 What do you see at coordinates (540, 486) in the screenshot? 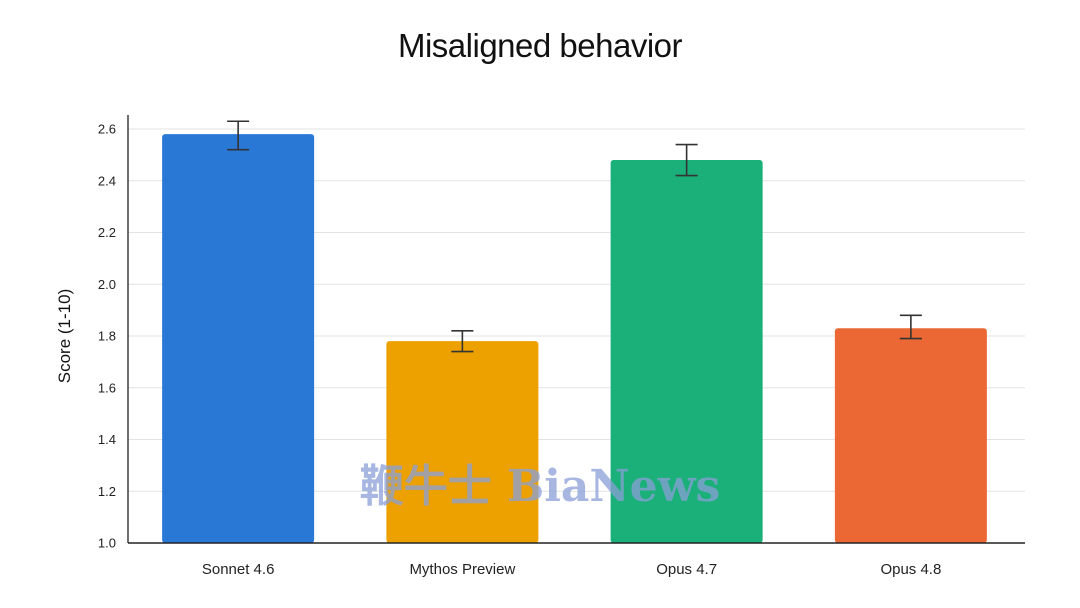
I see `watermark-text: 鞭牛士 BiaNews` at bounding box center [540, 486].